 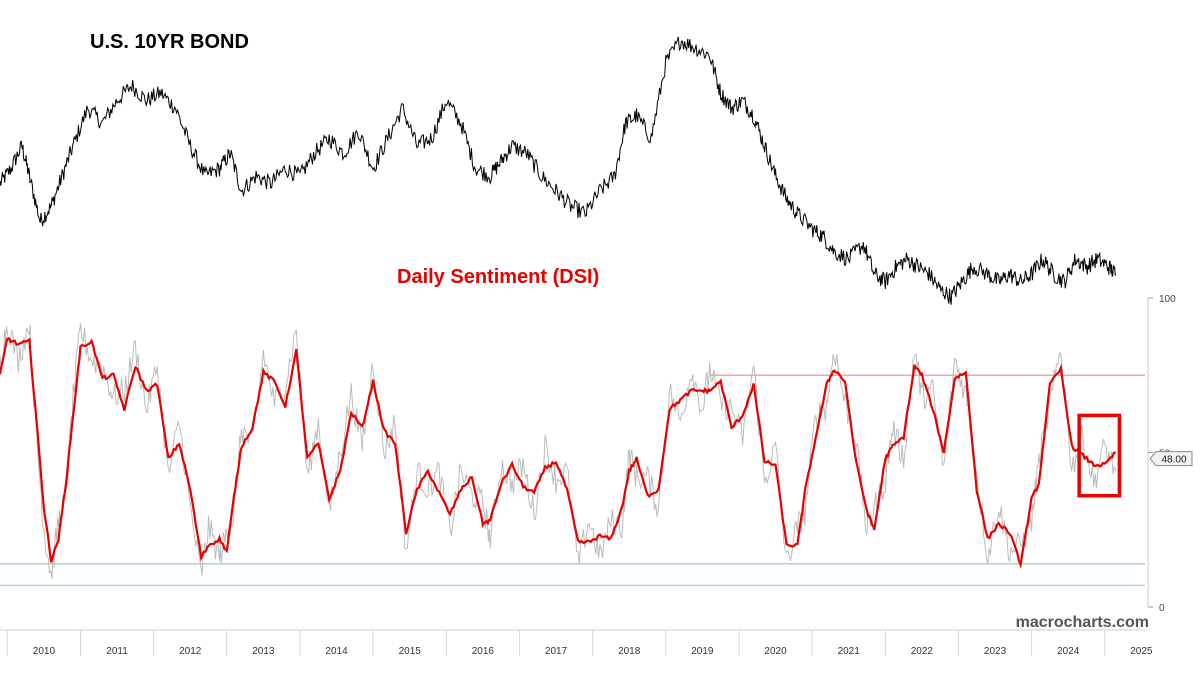 What do you see at coordinates (169, 42) in the screenshot?
I see `bond-chart-title: U.S. 10YR BOND` at bounding box center [169, 42].